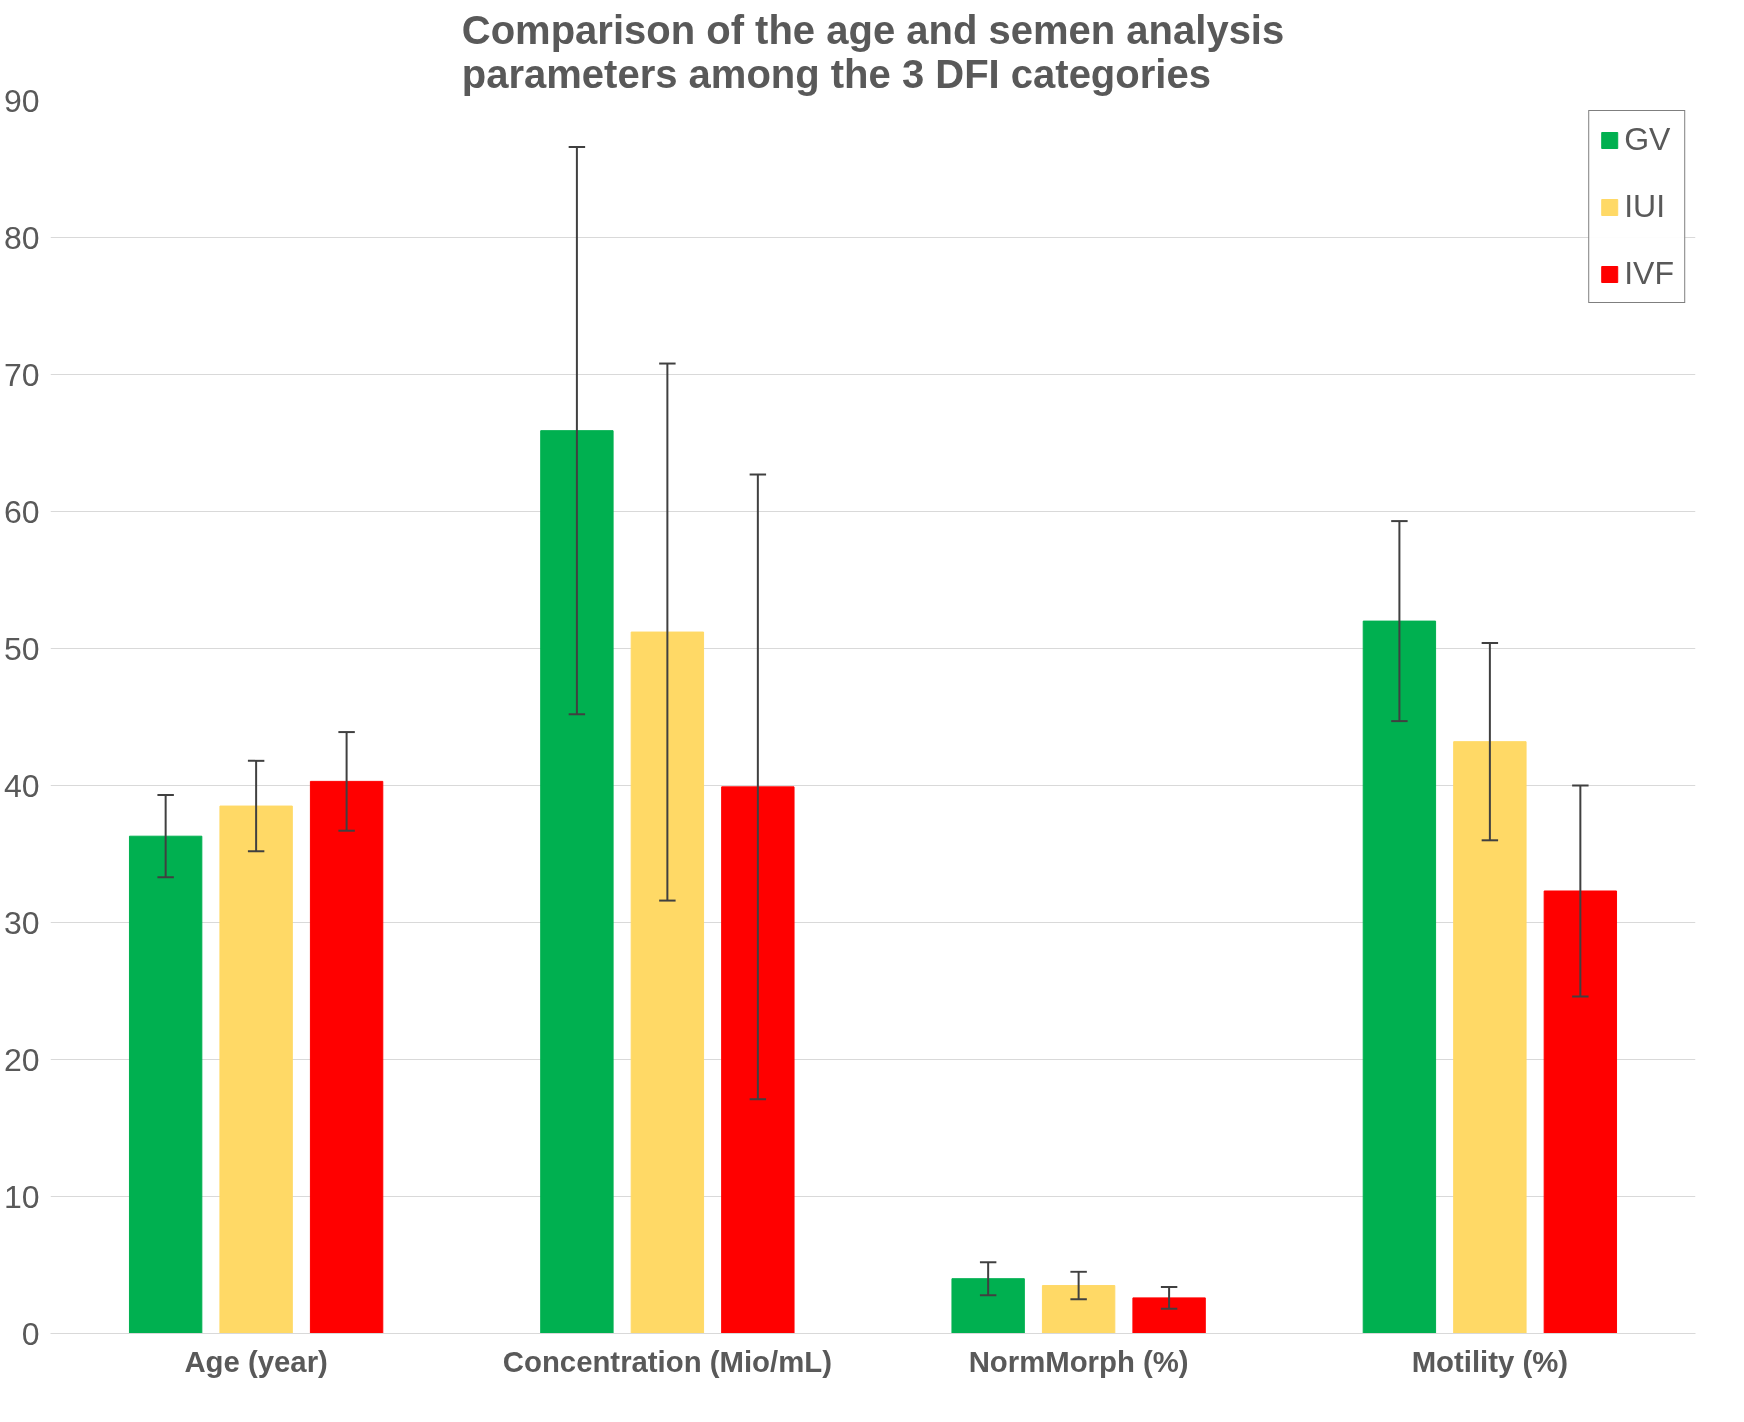 This screenshot has height=1422, width=1744. I want to click on y-tick-label: 70, so click(21, 374).